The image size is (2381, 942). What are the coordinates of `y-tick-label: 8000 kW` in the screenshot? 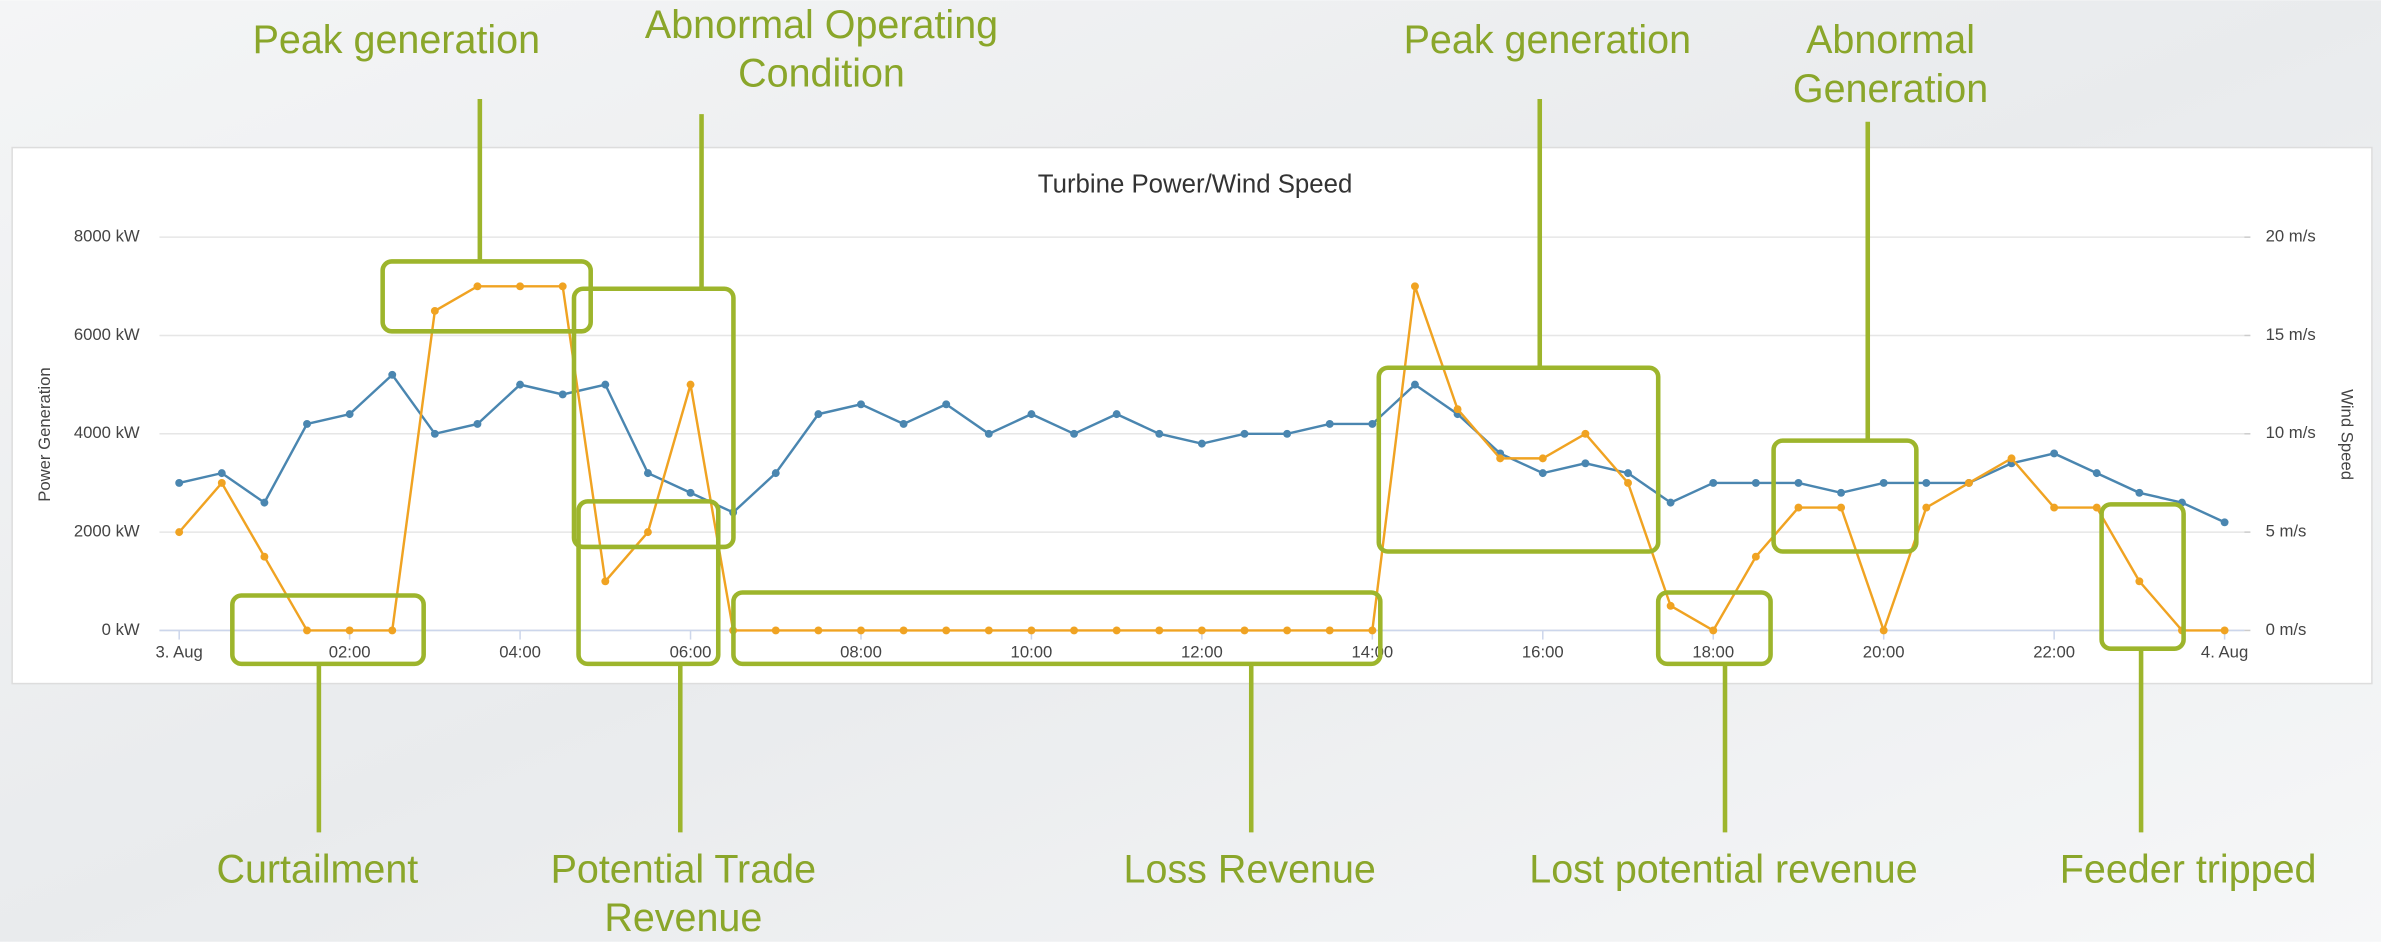 It's located at (107, 236).